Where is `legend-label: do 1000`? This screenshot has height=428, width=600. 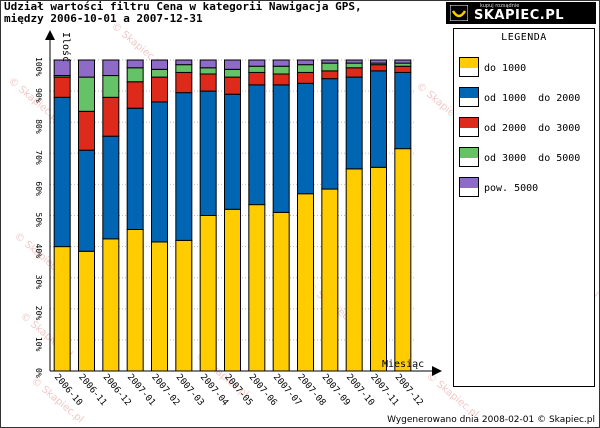 legend-label: do 1000 is located at coordinates (505, 68).